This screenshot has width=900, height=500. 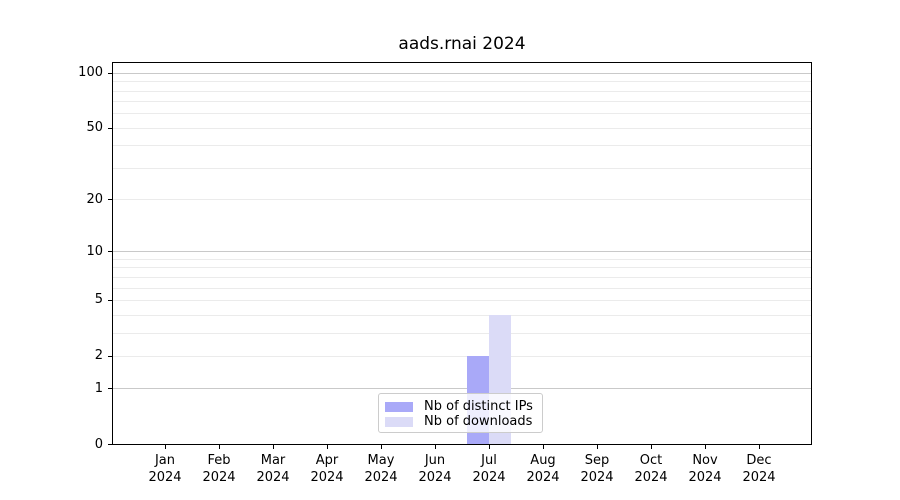 What do you see at coordinates (273, 469) in the screenshot?
I see `x-tick-label: Mar 2024` at bounding box center [273, 469].